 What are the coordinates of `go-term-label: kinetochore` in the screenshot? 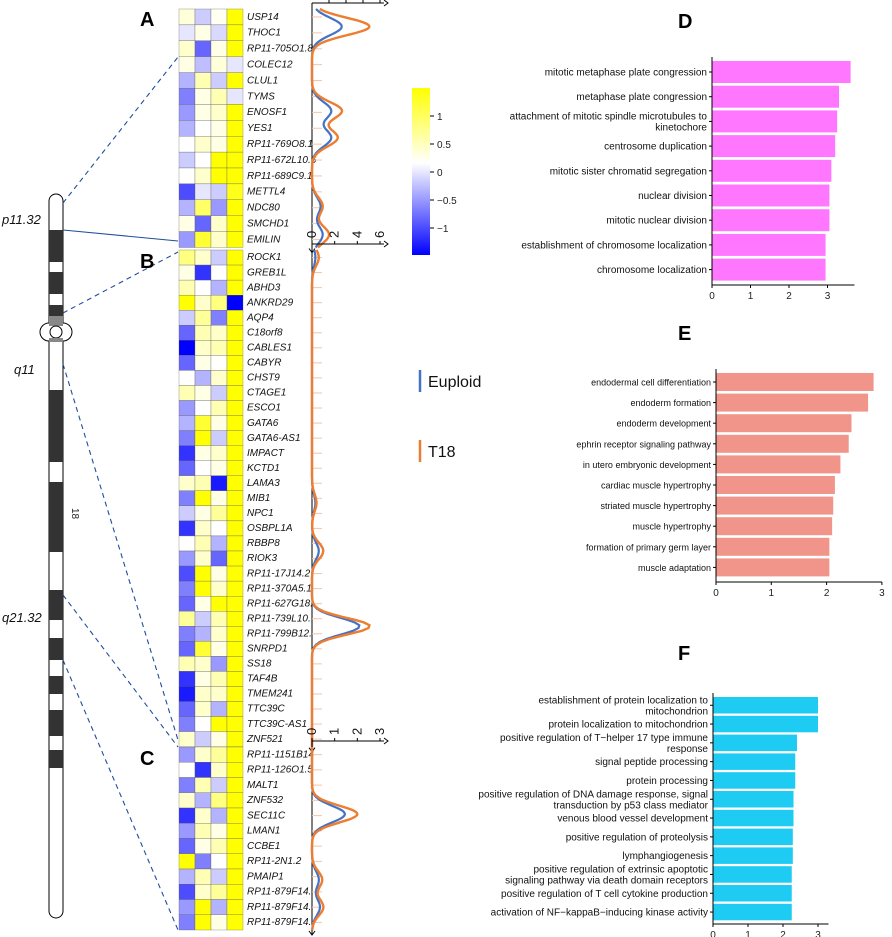 It's located at (681, 127).